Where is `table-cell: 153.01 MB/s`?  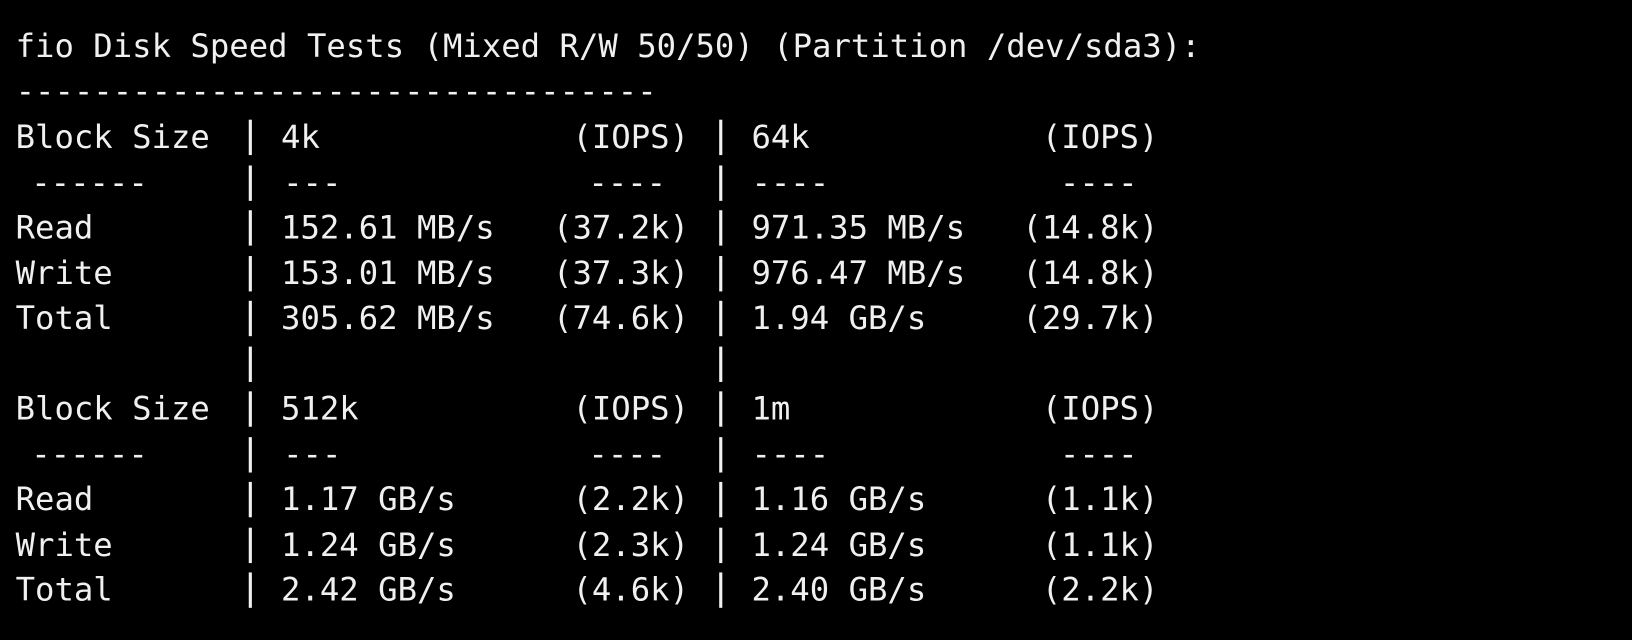 table-cell: 153.01 MB/s is located at coordinates (388, 273).